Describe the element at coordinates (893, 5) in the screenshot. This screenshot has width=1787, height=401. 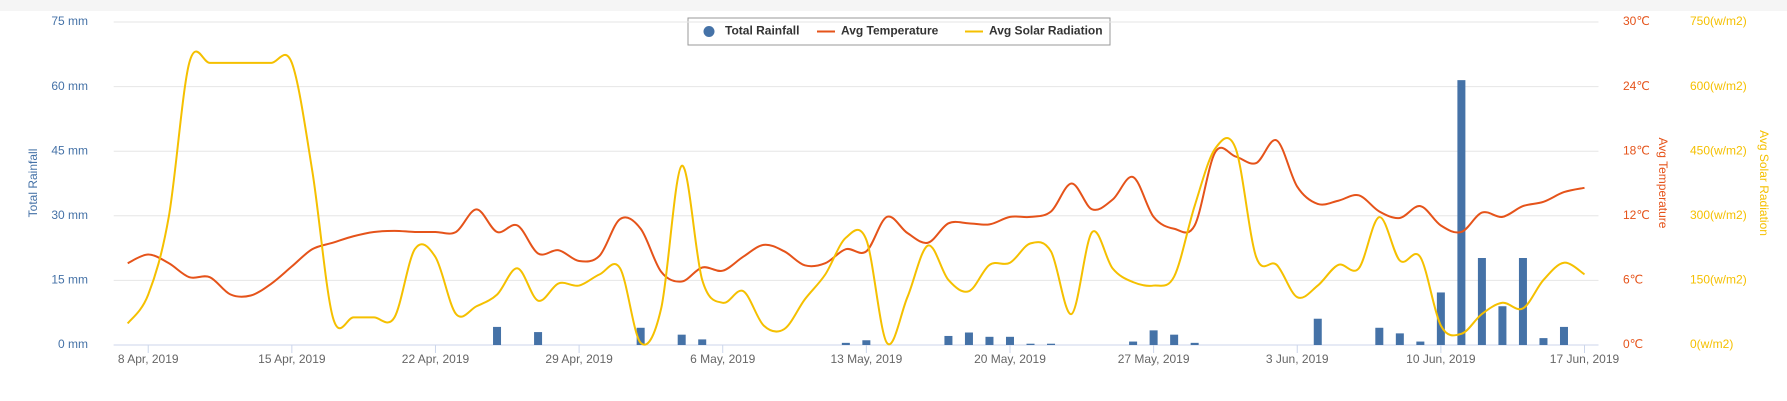
I see `top-band` at that location.